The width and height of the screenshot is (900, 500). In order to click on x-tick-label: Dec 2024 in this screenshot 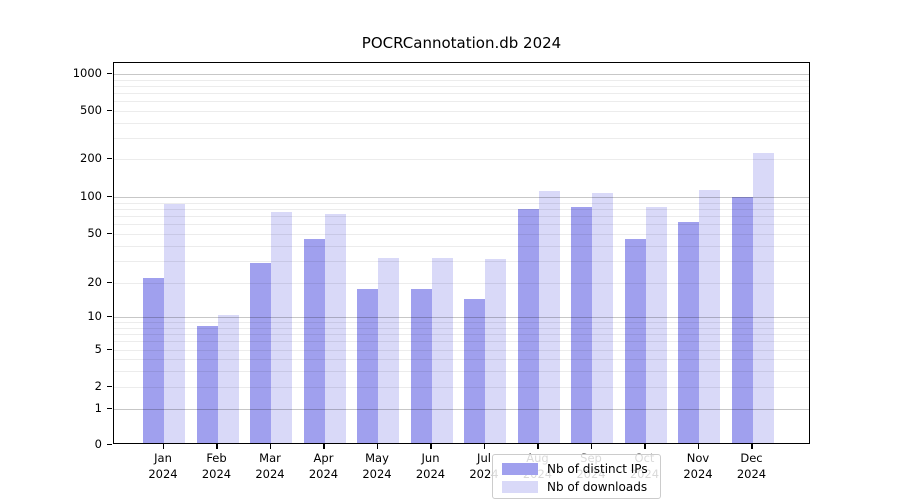, I will do `click(751, 466)`.